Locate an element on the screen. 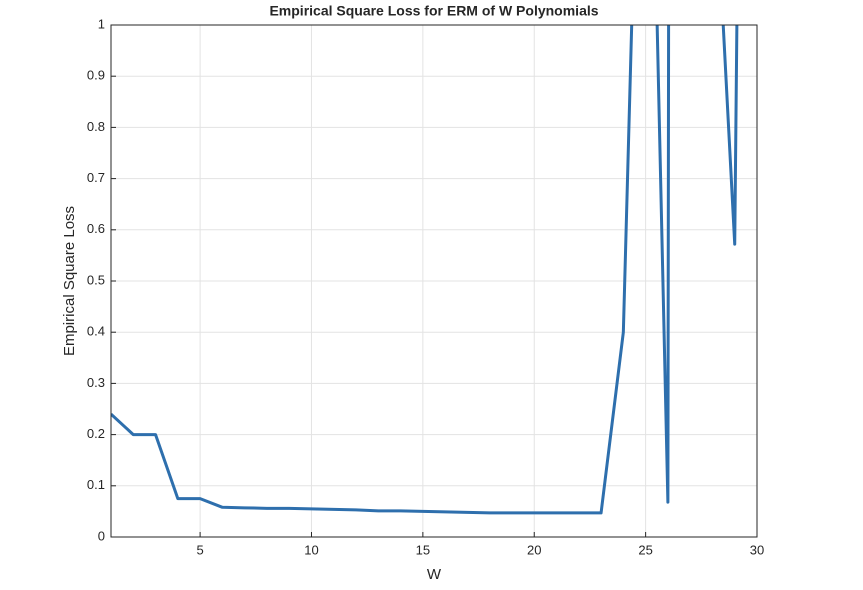 Image resolution: width=863 pixels, height=590 pixels. y-tick-label: 0.6 is located at coordinates (96, 228).